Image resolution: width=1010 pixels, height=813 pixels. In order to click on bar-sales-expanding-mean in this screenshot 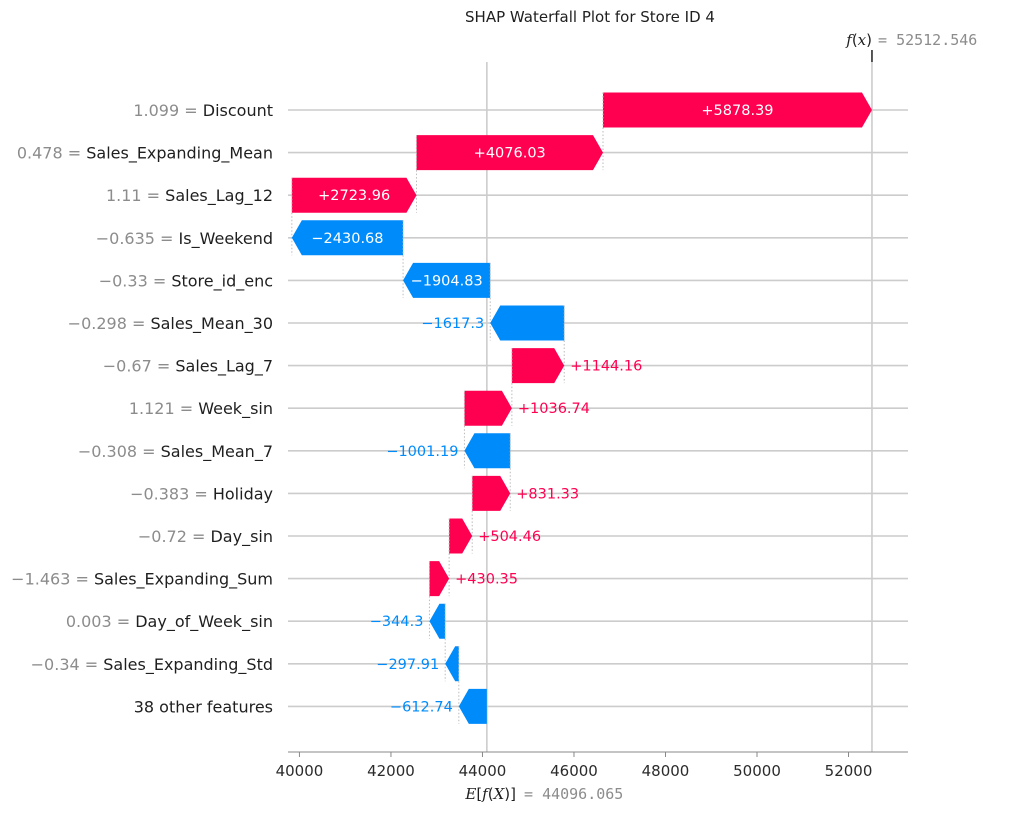, I will do `click(509, 153)`.